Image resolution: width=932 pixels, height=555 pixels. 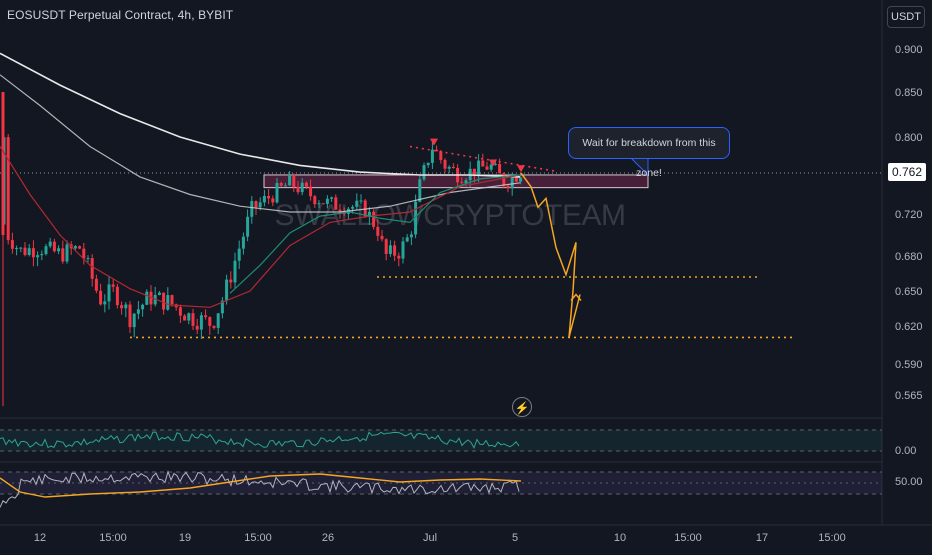 What do you see at coordinates (909, 396) in the screenshot?
I see `y-tick-label: 0.565` at bounding box center [909, 396].